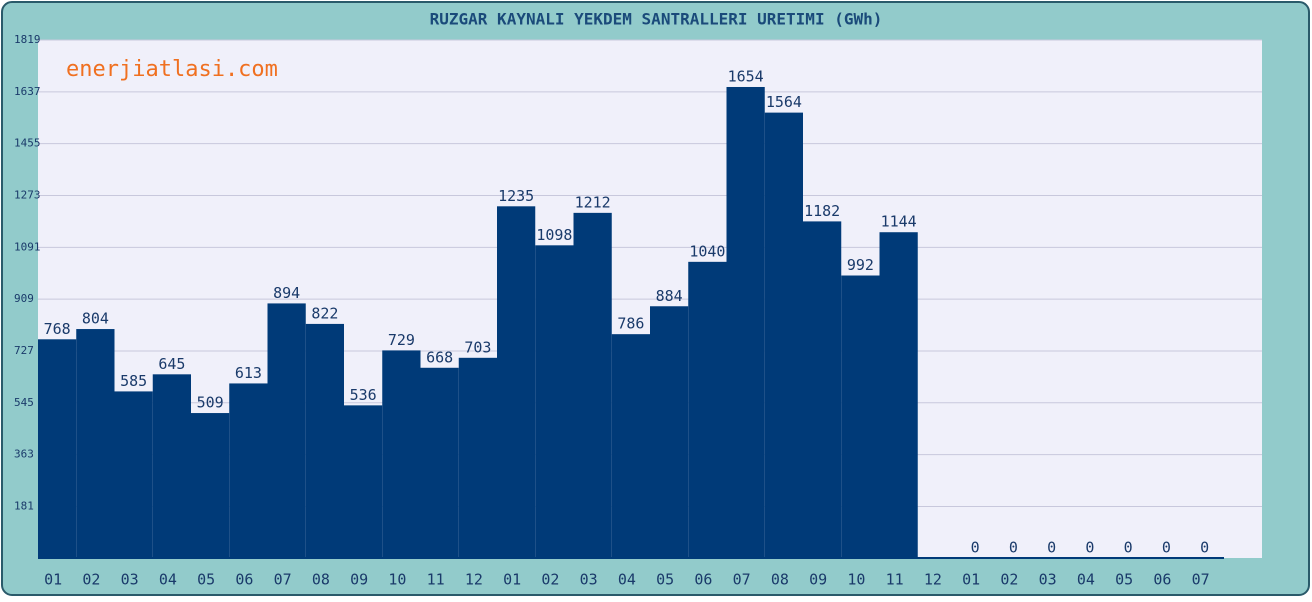 The width and height of the screenshot is (1312, 602). I want to click on value-label: 1212, so click(593, 202).